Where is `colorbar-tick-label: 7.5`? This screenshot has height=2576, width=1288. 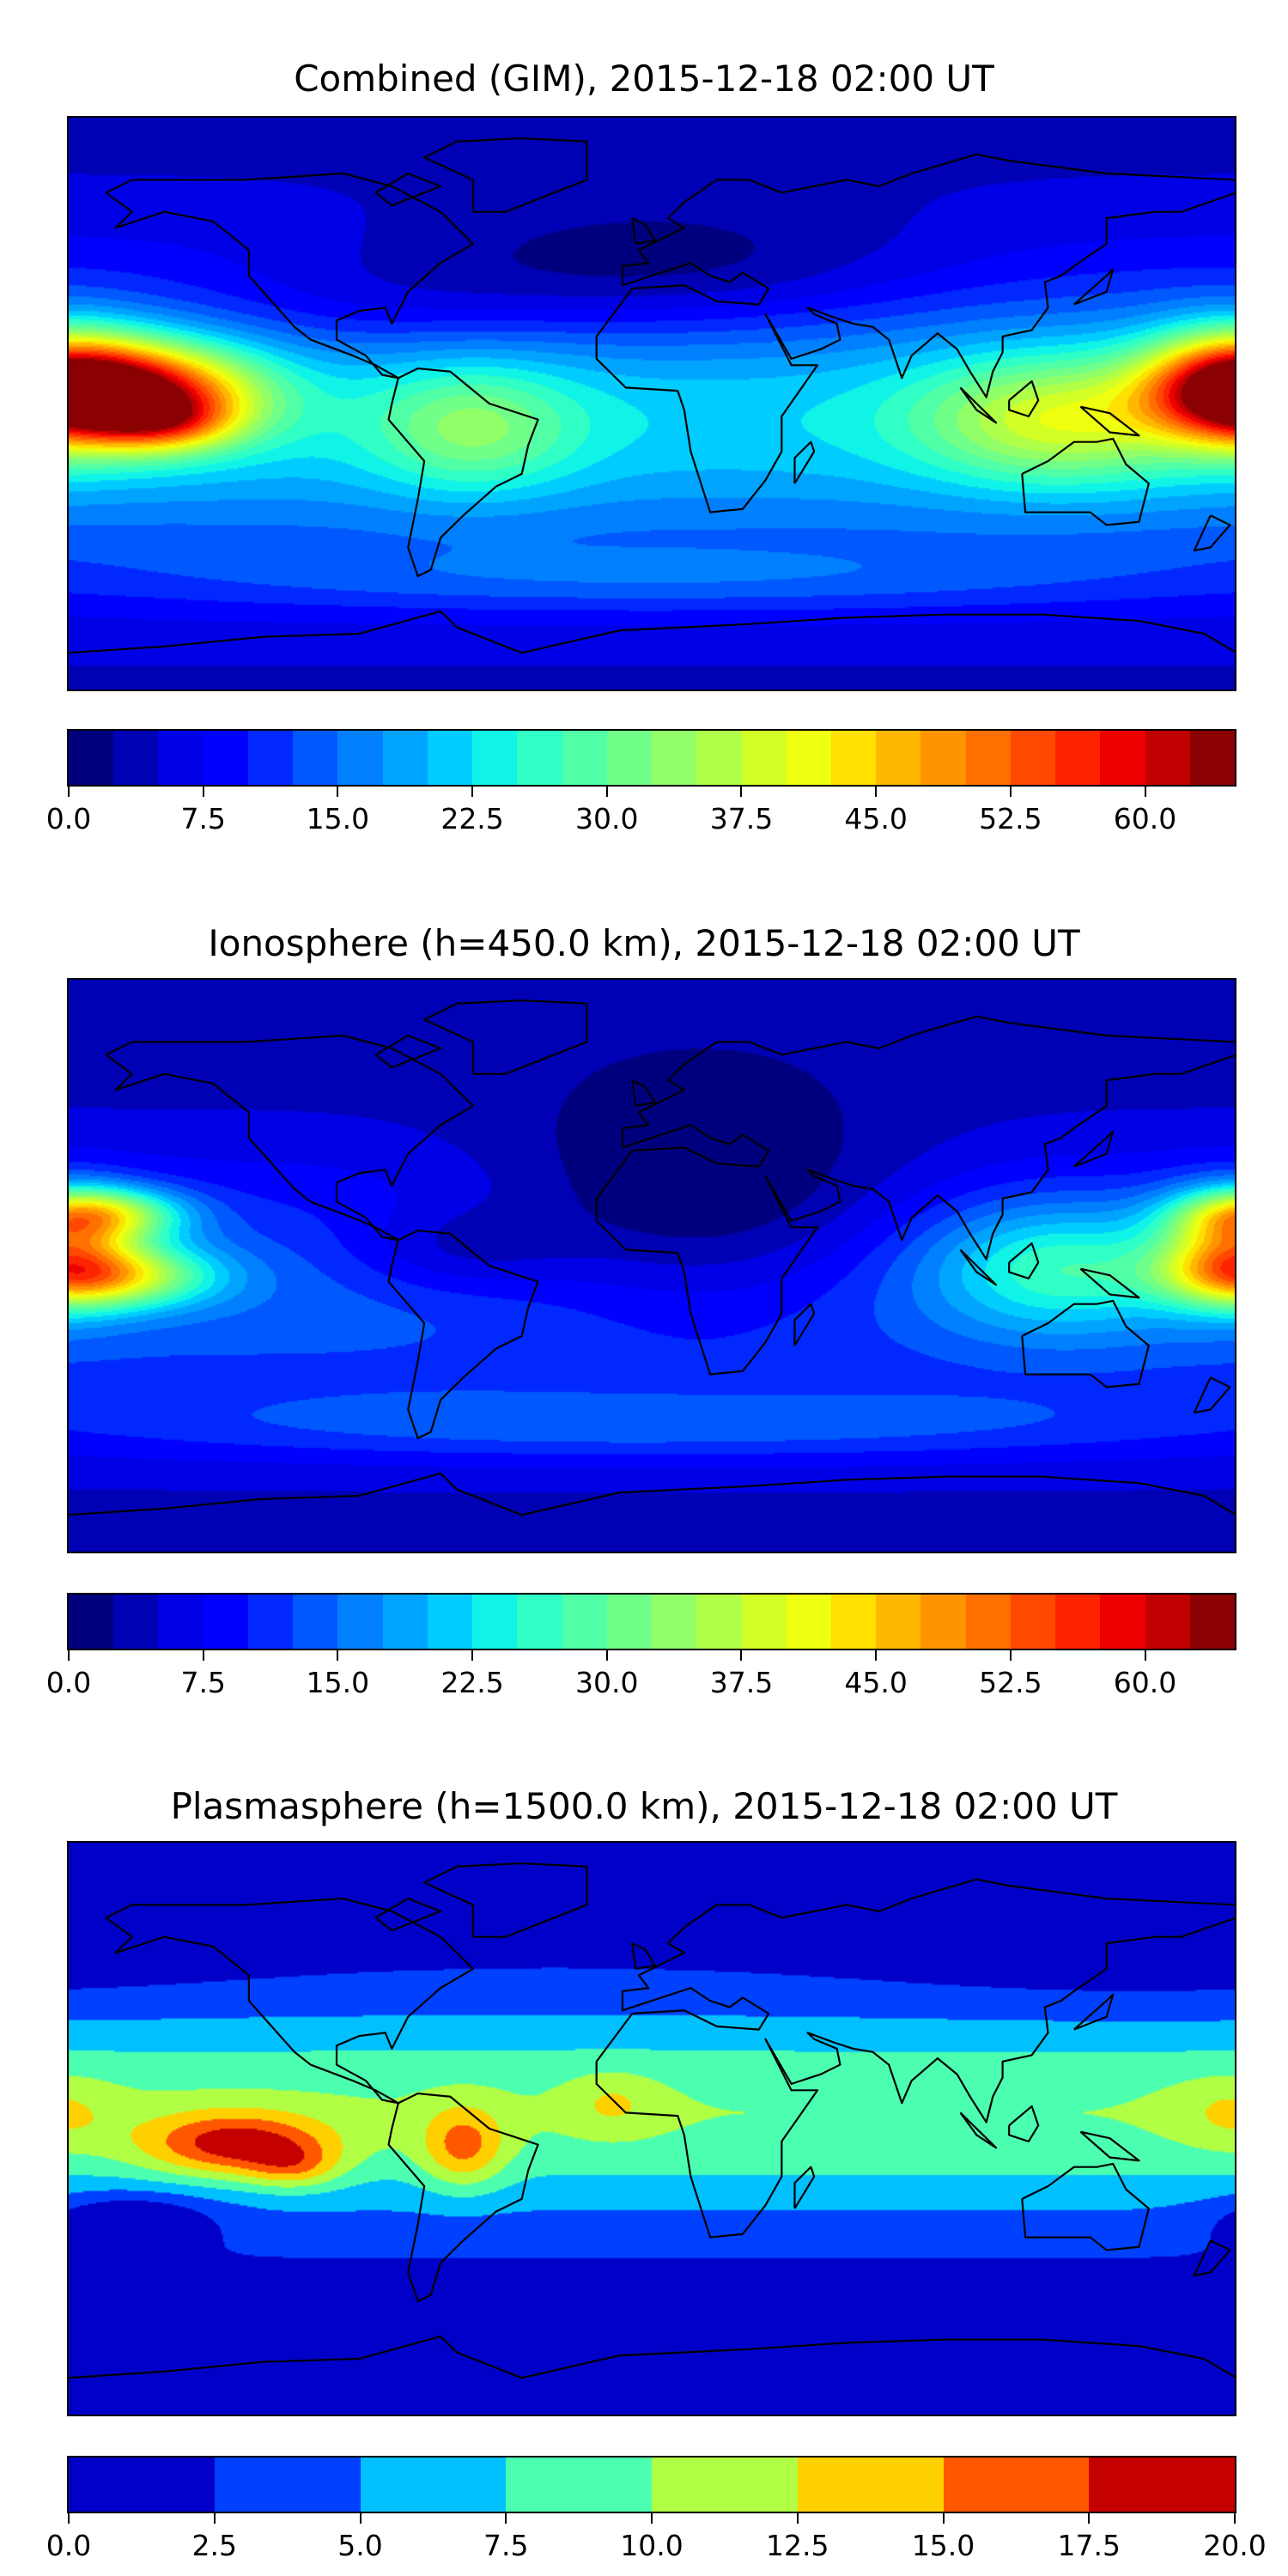 colorbar-tick-label: 7.5 is located at coordinates (506, 2545).